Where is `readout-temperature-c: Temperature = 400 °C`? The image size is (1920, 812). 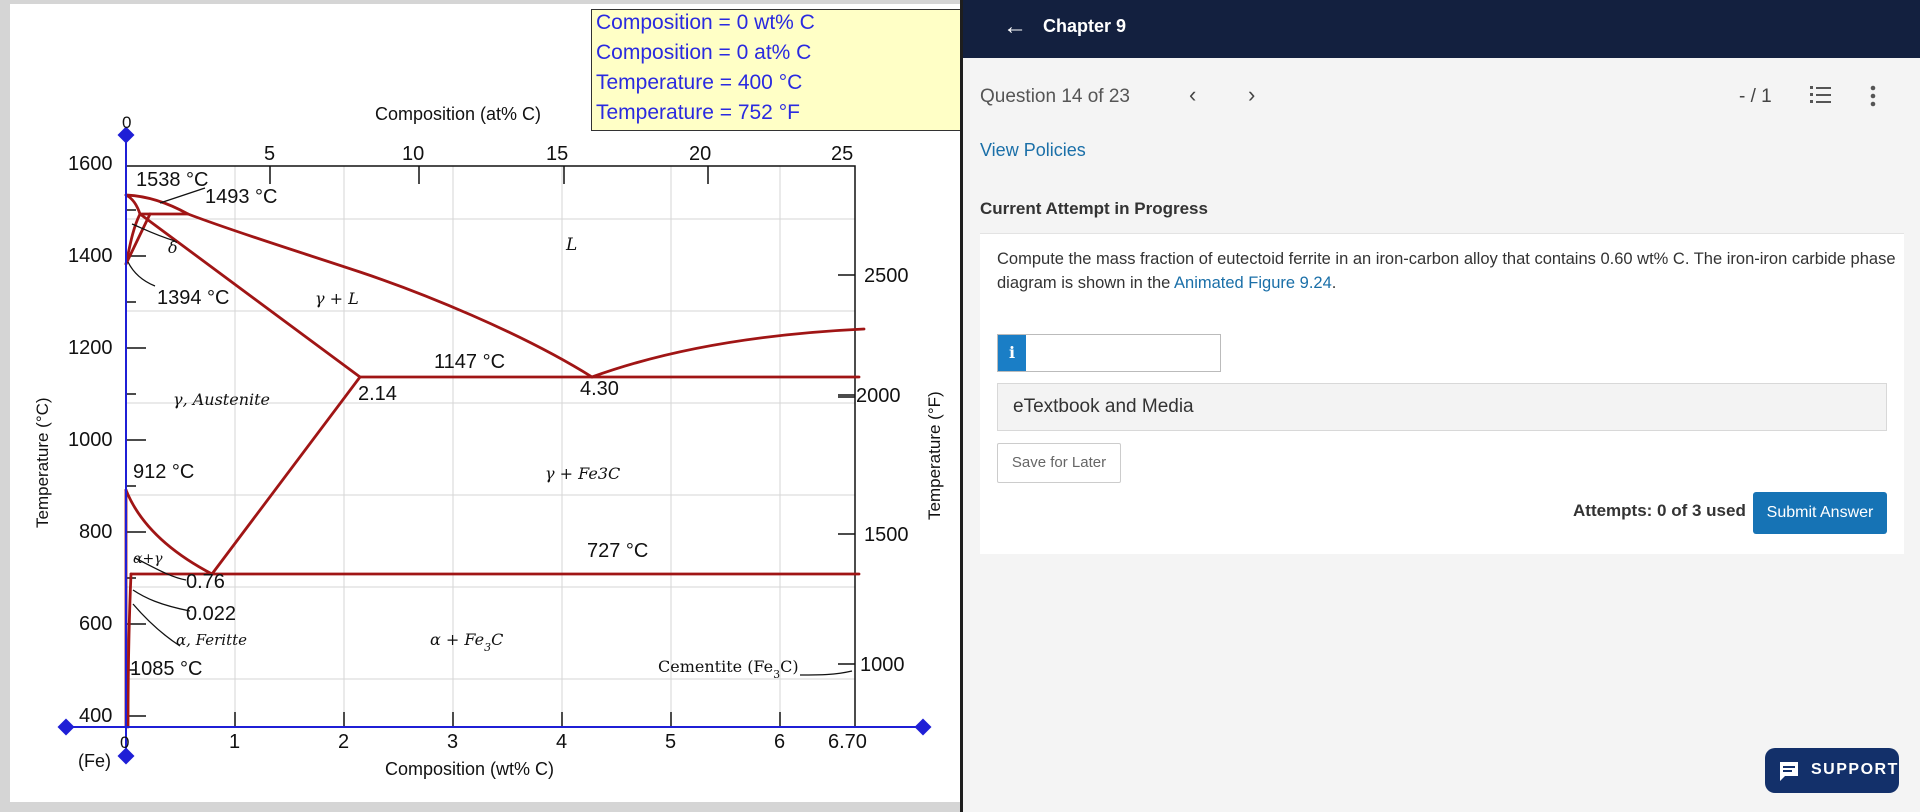 readout-temperature-c: Temperature = 400 °C is located at coordinates (699, 82).